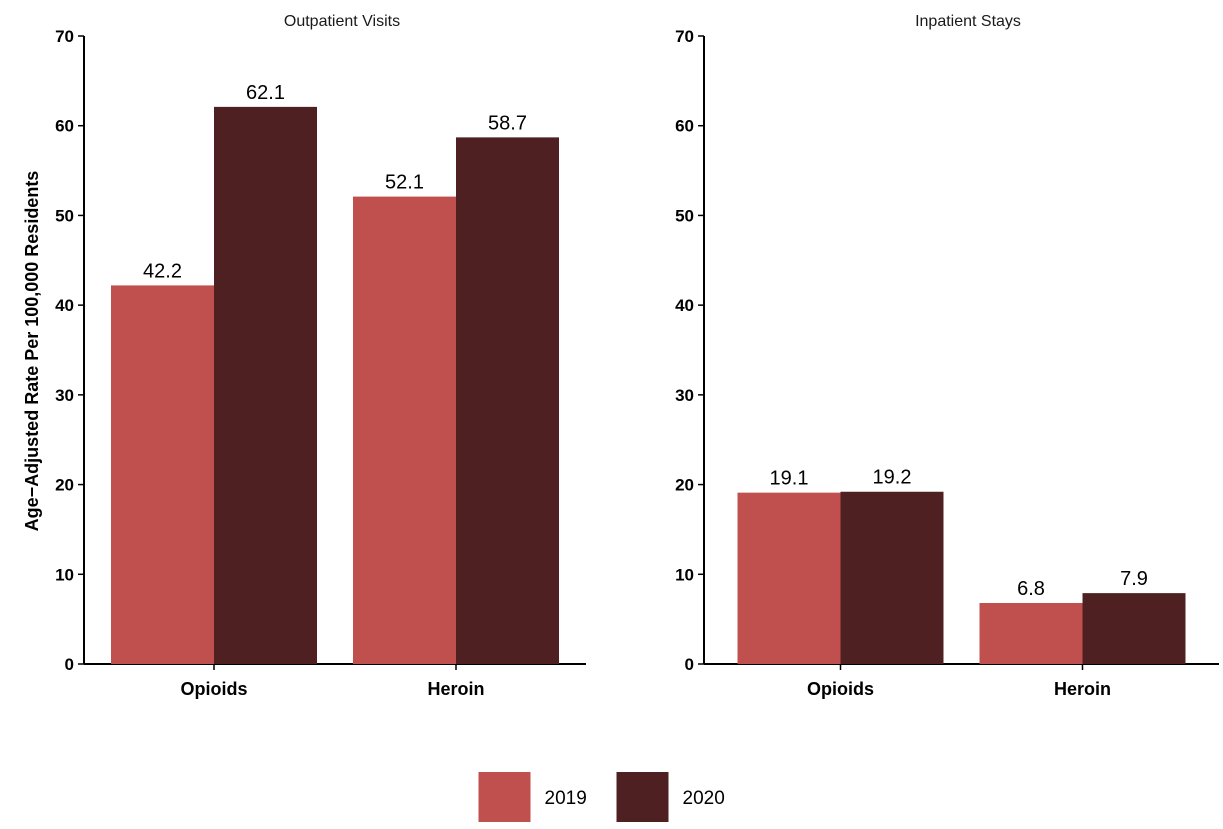 The height and width of the screenshot is (829, 1223). What do you see at coordinates (32, 351) in the screenshot?
I see `y-axis-label: Age−Adjusted Rate Per 100,000 Residents` at bounding box center [32, 351].